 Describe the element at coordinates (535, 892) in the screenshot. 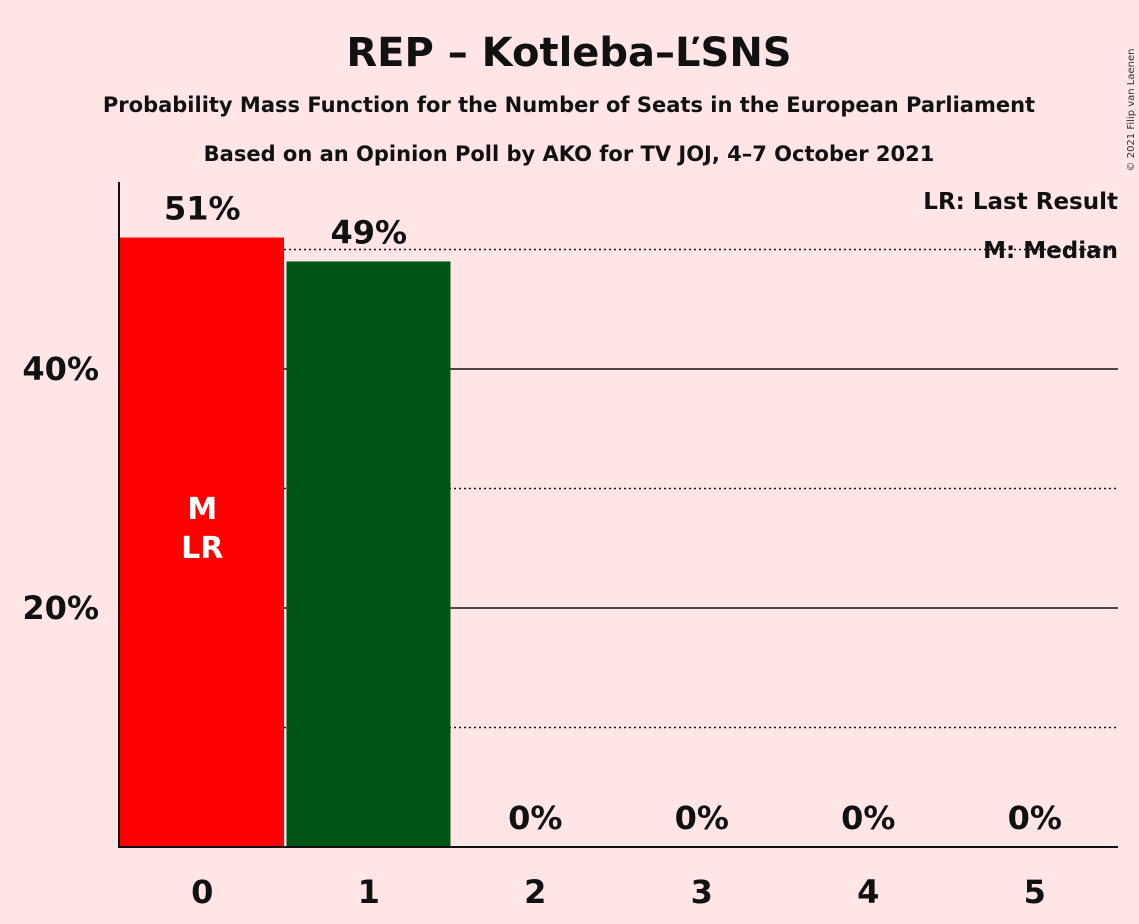

I see `x-tick-label-2: 2` at that location.